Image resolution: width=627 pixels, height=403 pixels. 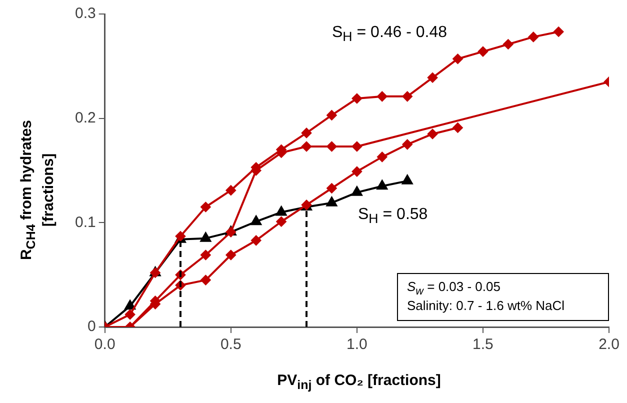 I want to click on x-axis-title: PV$_{inj}$ of CO₂ [fractions], so click(x=359, y=382).